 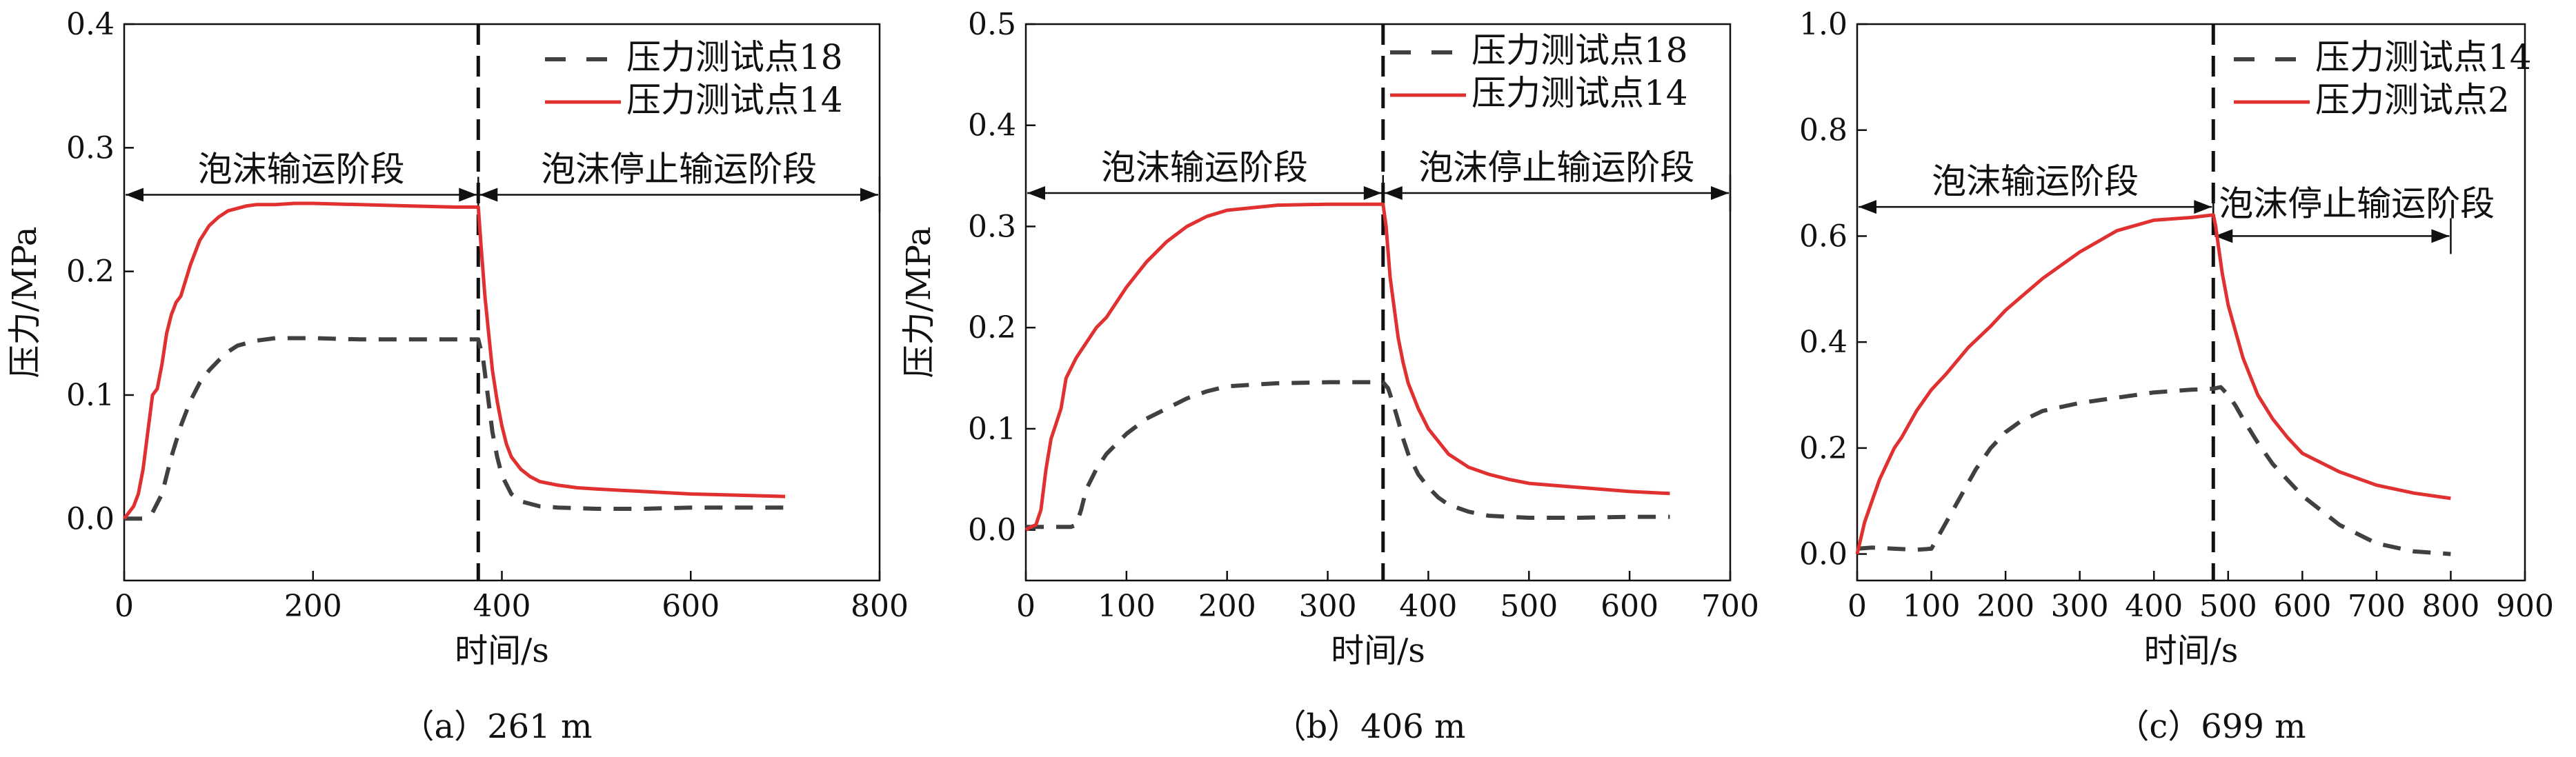 I want to click on y-tick-label: 0.6, so click(x=1823, y=236).